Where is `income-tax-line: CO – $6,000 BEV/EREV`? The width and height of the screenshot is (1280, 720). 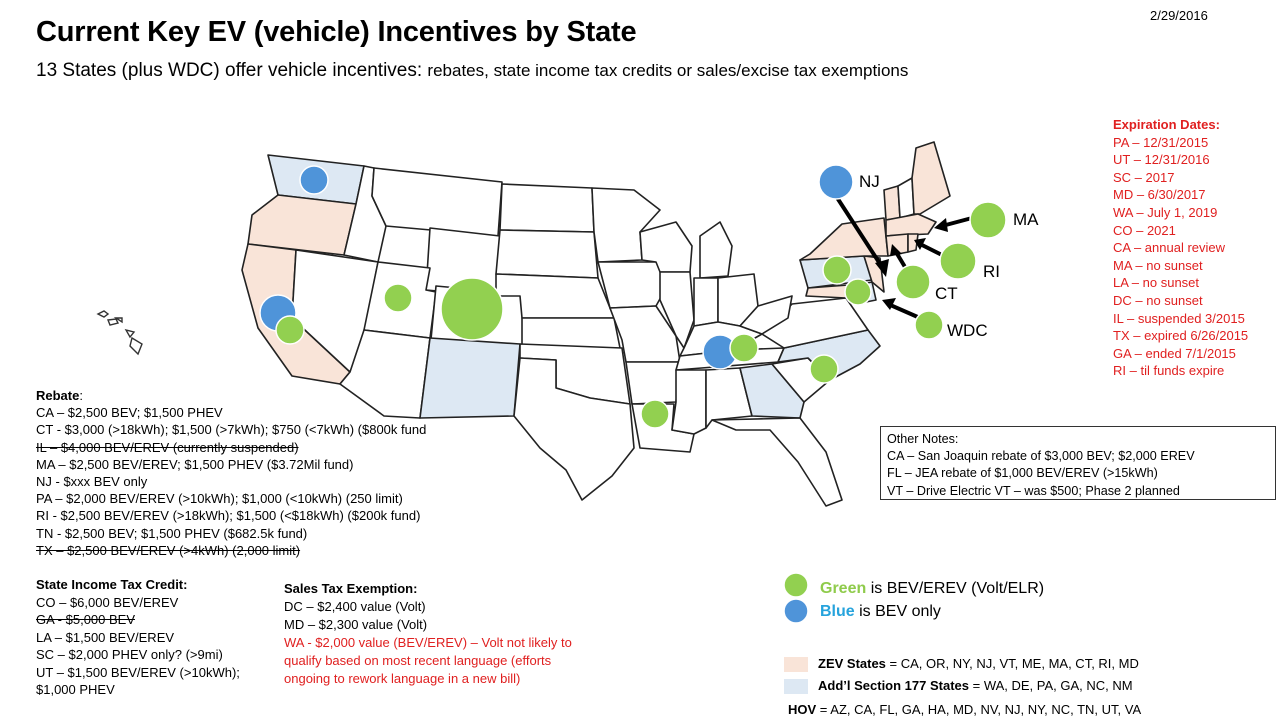
income-tax-line: CO – $6,000 BEV/EREV is located at coordinates (107, 602).